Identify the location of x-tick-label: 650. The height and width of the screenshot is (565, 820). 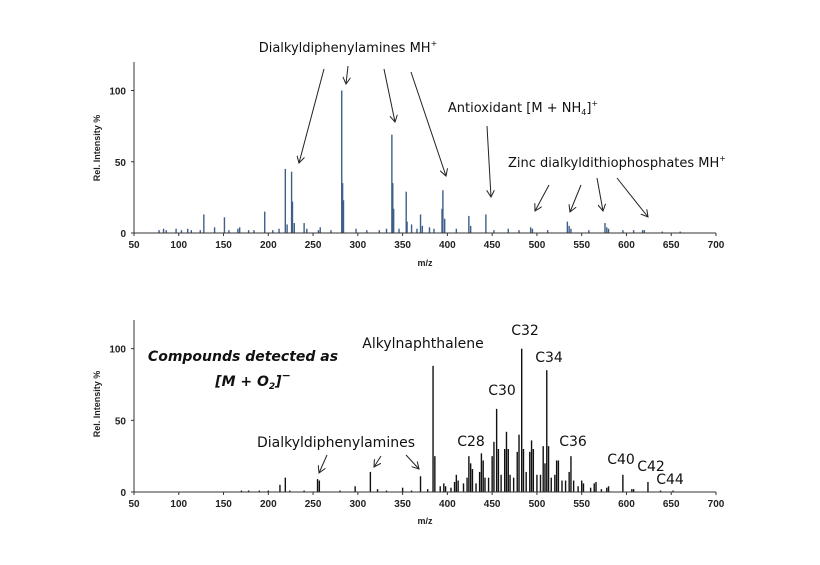
(671, 245).